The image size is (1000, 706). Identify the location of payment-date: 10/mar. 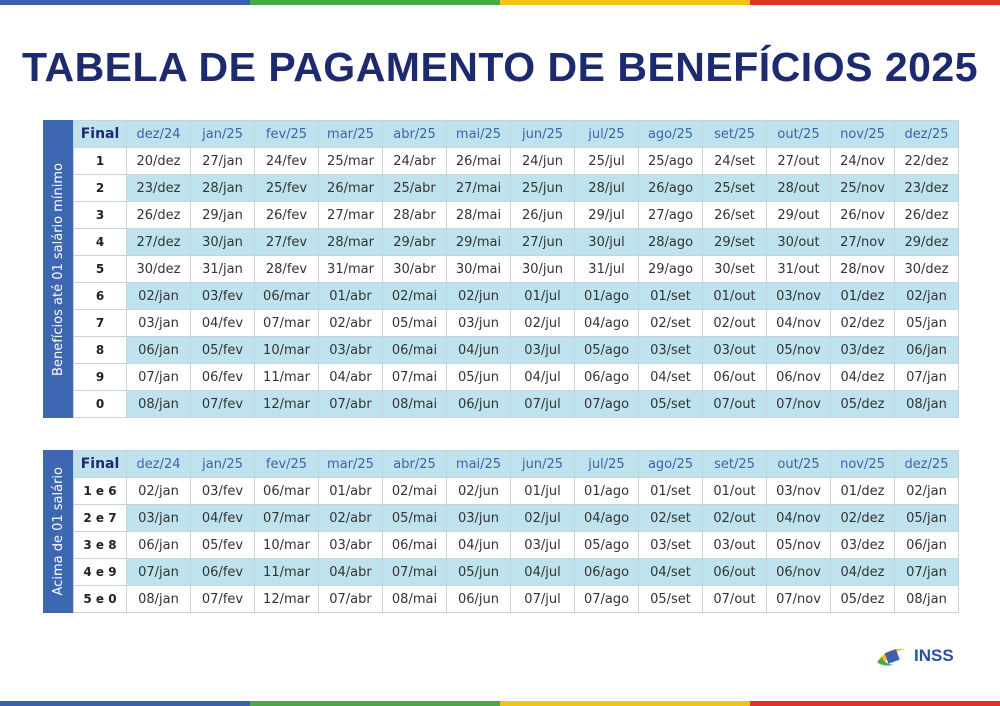
(286, 545).